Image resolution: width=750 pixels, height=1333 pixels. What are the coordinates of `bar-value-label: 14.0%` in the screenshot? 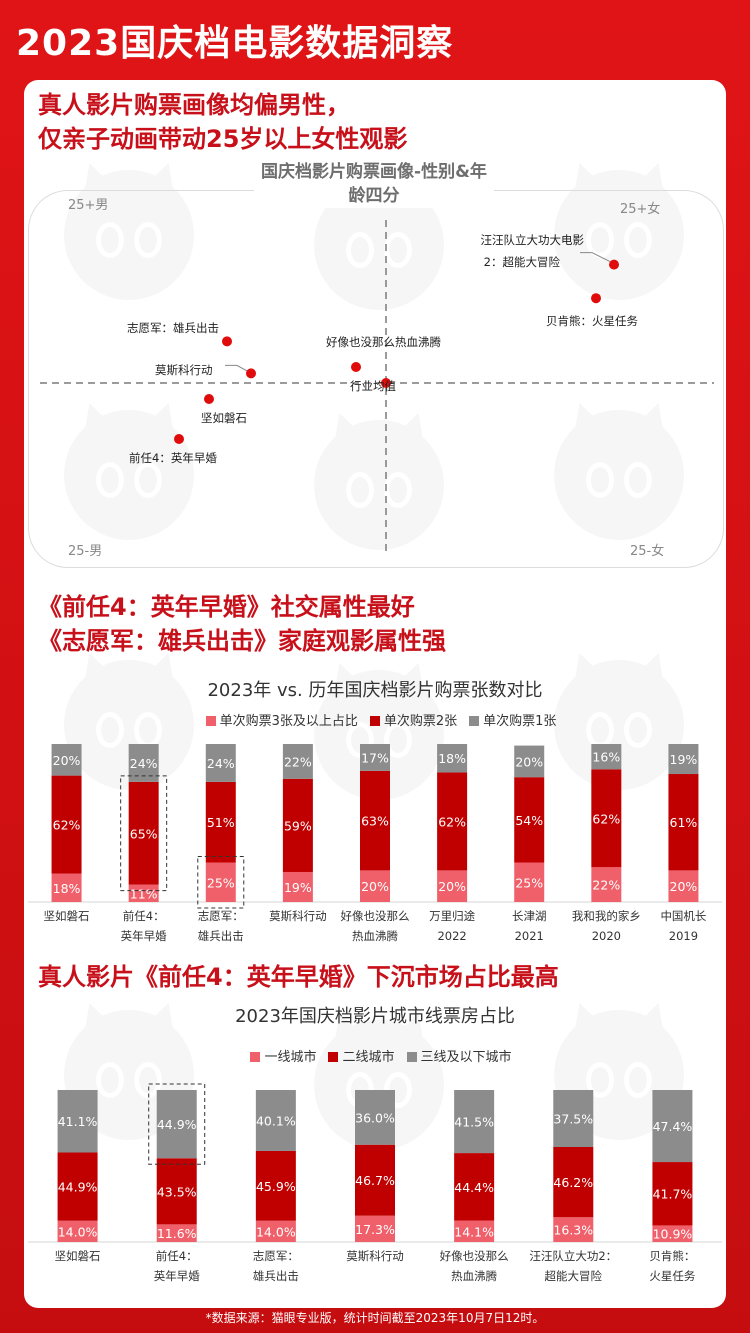 It's located at (276, 1231).